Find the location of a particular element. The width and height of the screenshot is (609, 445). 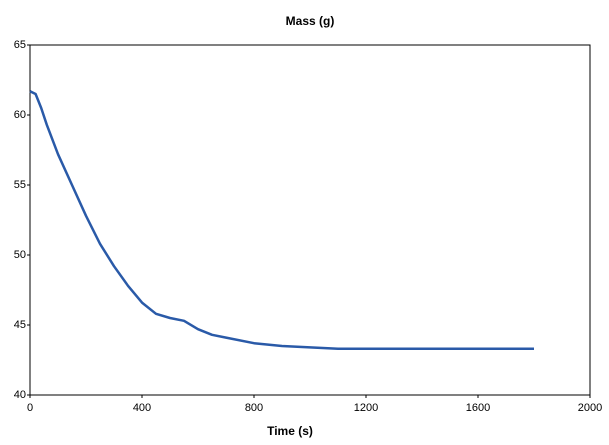

x-tick-label: 2000 is located at coordinates (590, 408).